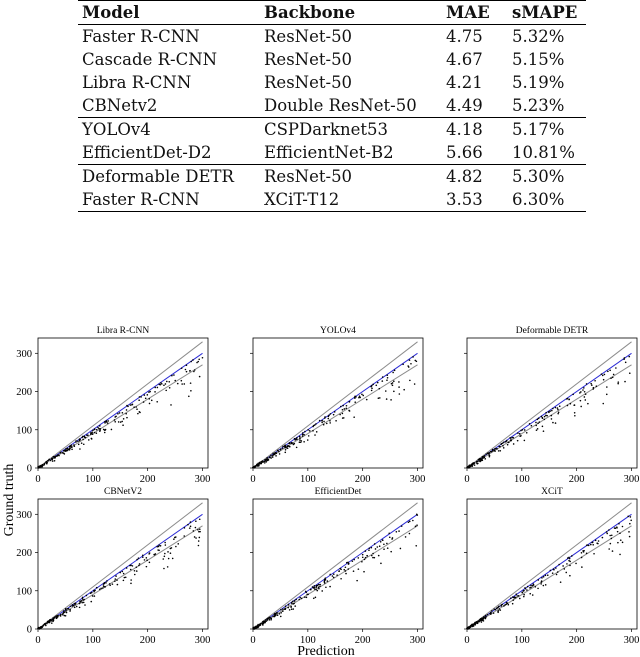 The width and height of the screenshot is (640, 657). What do you see at coordinates (252, 479) in the screenshot?
I see `x-tick-label: 0` at bounding box center [252, 479].